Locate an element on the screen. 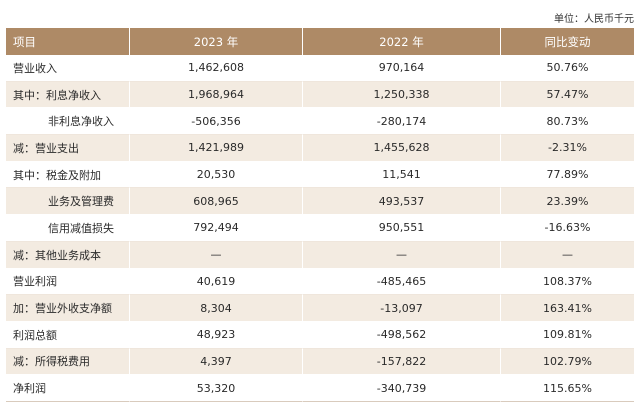 The width and height of the screenshot is (640, 416). row-change: 109.81% is located at coordinates (567, 335).